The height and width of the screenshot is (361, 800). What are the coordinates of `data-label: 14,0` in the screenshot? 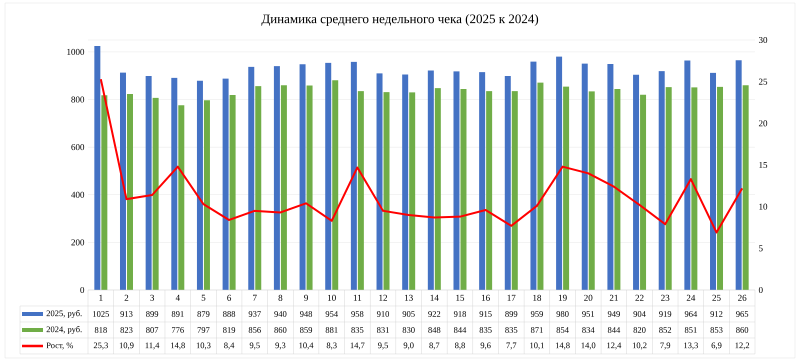 It's located at (589, 346).